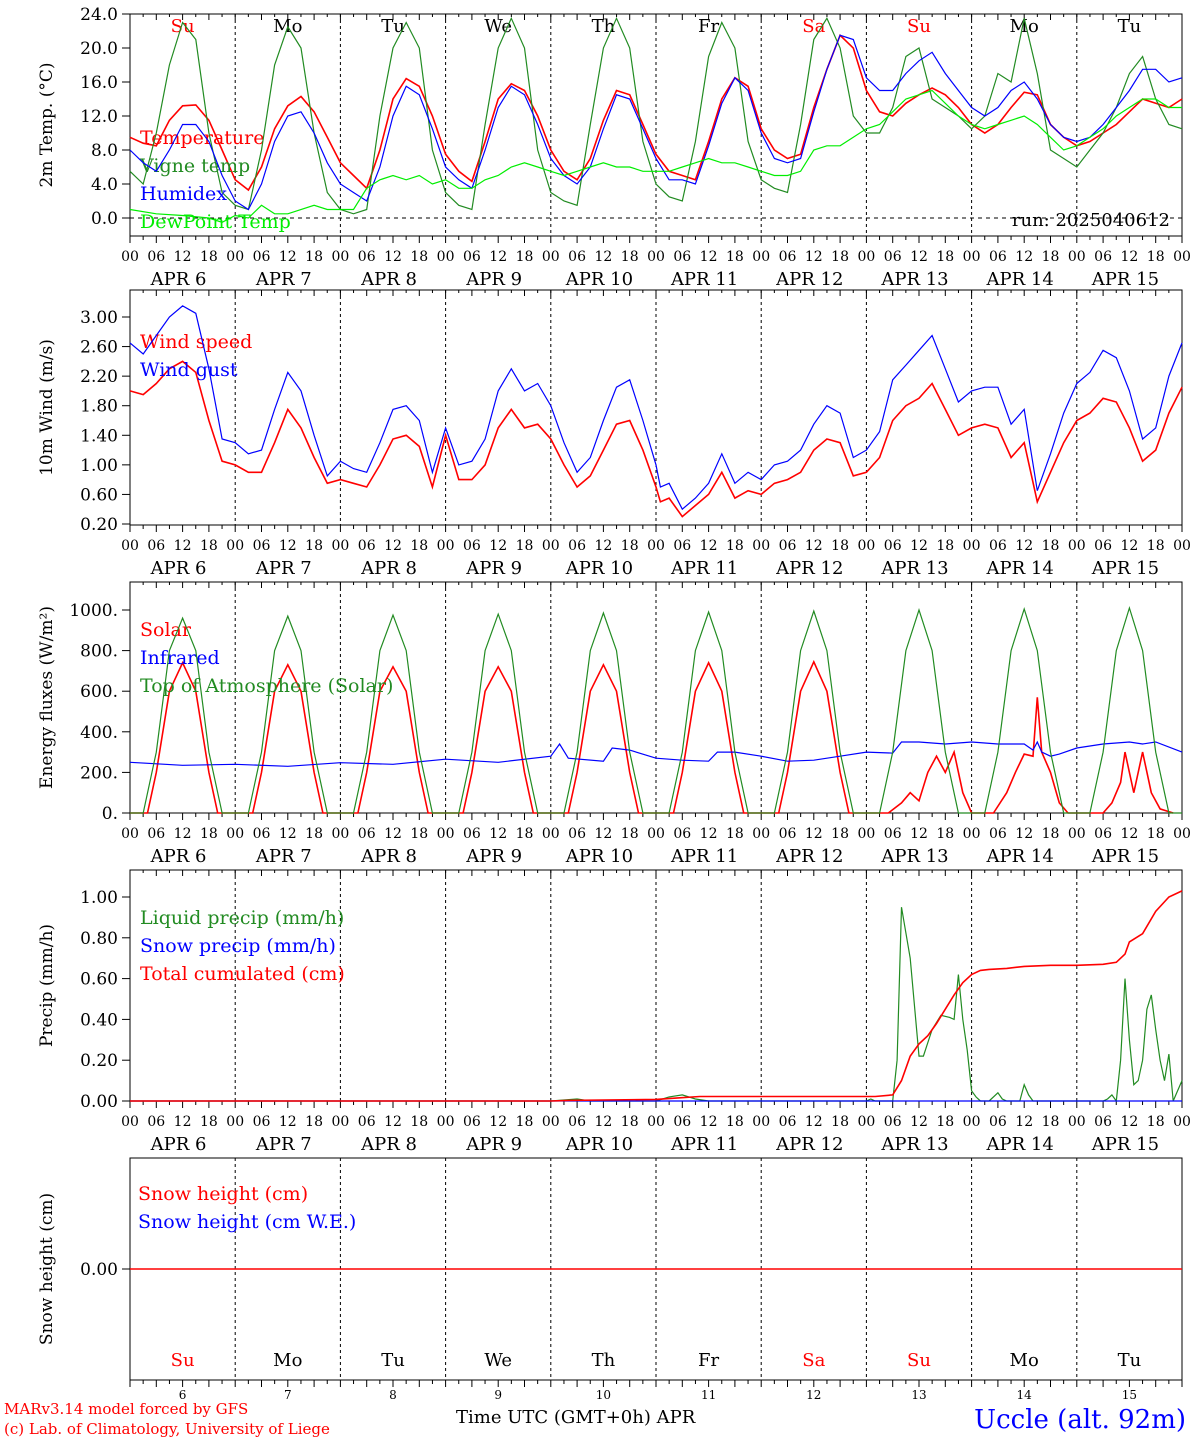 The height and width of the screenshot is (1440, 1194). Describe the element at coordinates (183, 26) in the screenshot. I see `weekday-label: Su` at that location.